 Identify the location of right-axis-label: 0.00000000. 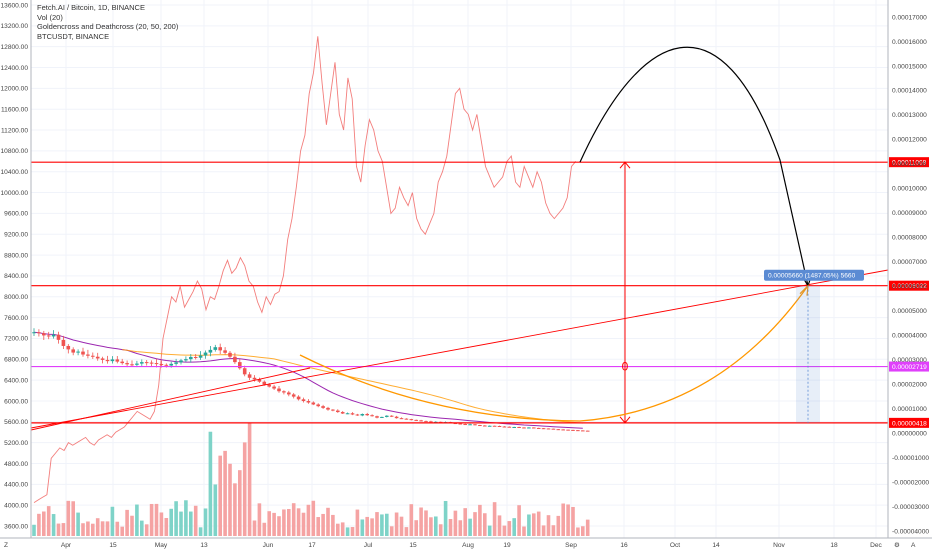
(909, 433).